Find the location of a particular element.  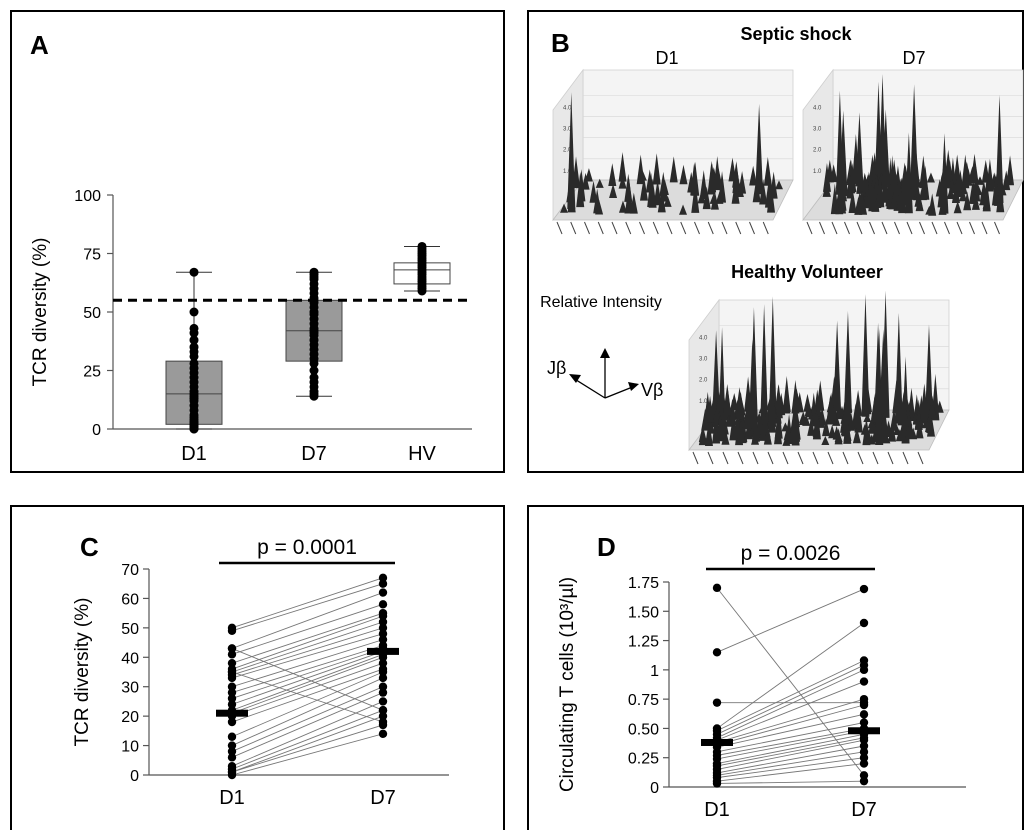

y-tick-label: 1.50 is located at coordinates (643, 612).